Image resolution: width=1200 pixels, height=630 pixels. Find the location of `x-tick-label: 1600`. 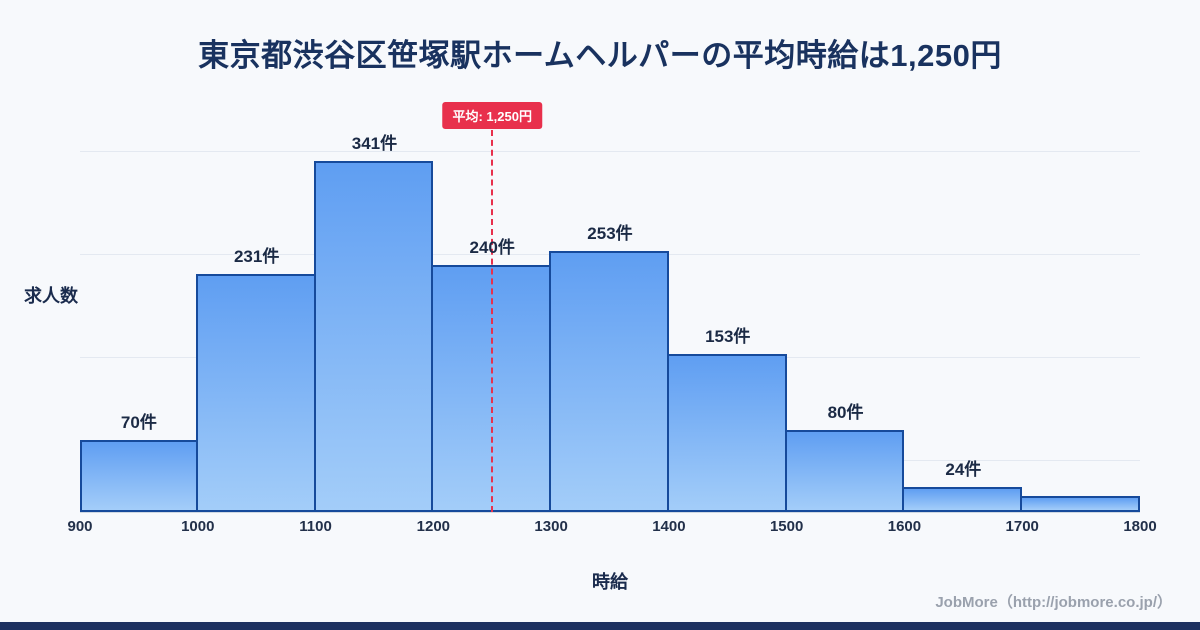

x-tick-label: 1600 is located at coordinates (904, 526).